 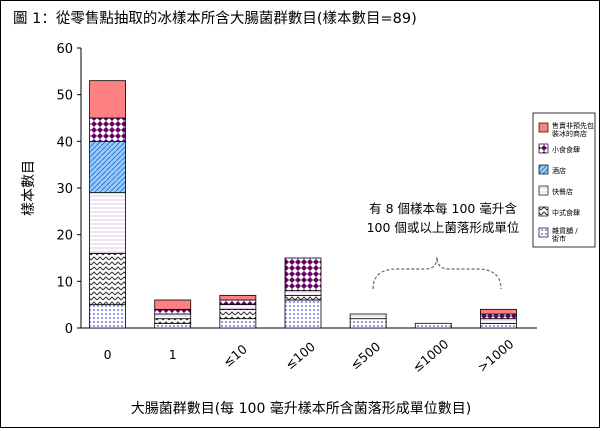 I want to click on x-tick-label: ≤100, so click(x=300, y=356).